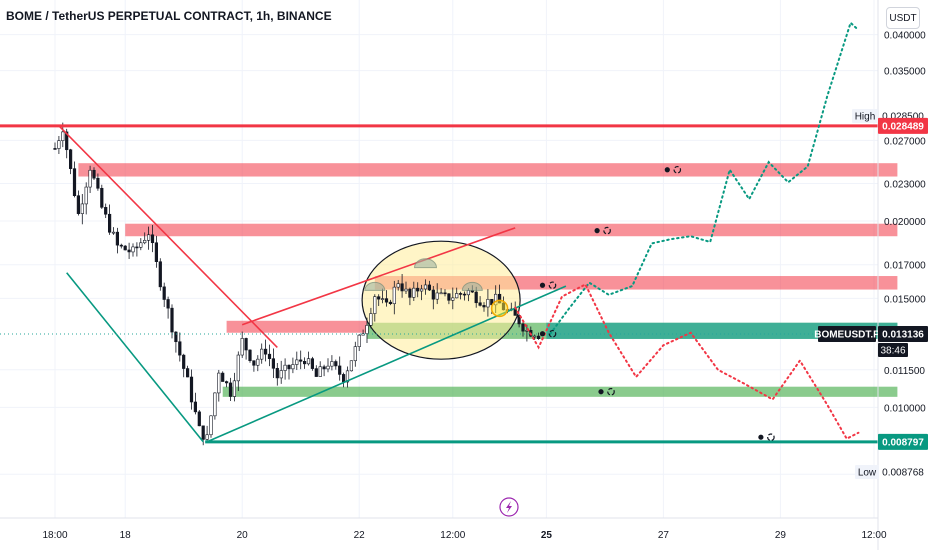  What do you see at coordinates (360, 535) in the screenshot?
I see `time-tick-label: 22` at bounding box center [360, 535].